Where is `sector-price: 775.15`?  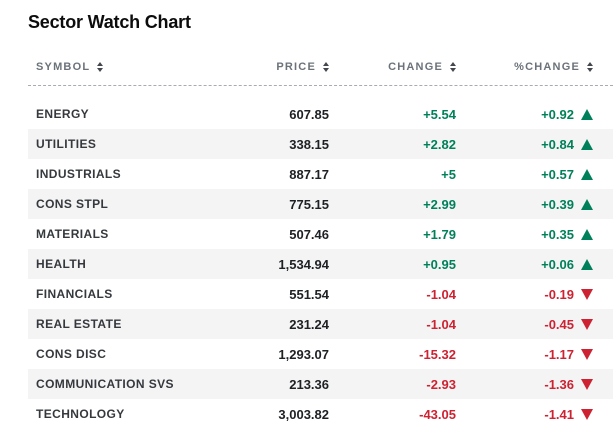
sector-price: 775.15 is located at coordinates (309, 204).